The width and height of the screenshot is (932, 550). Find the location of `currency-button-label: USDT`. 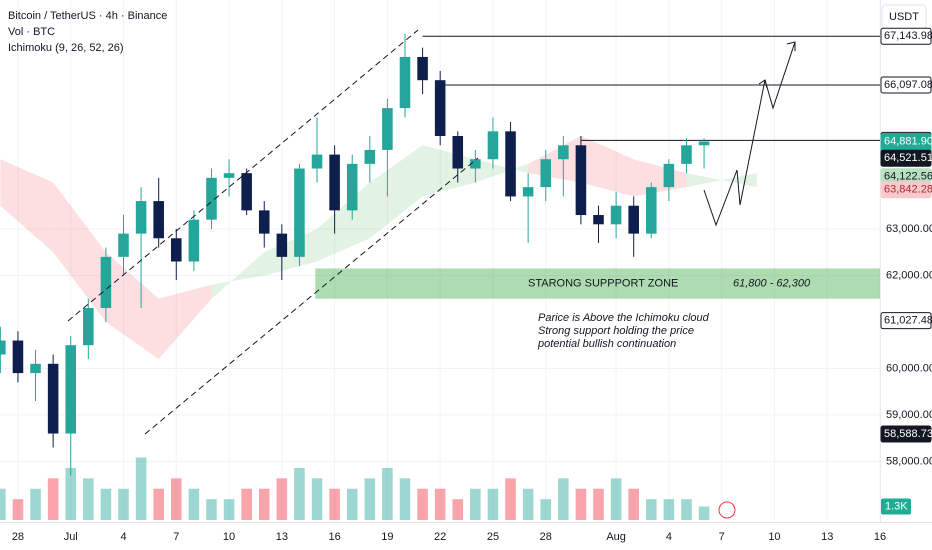

currency-button-label: USDT is located at coordinates (904, 17).